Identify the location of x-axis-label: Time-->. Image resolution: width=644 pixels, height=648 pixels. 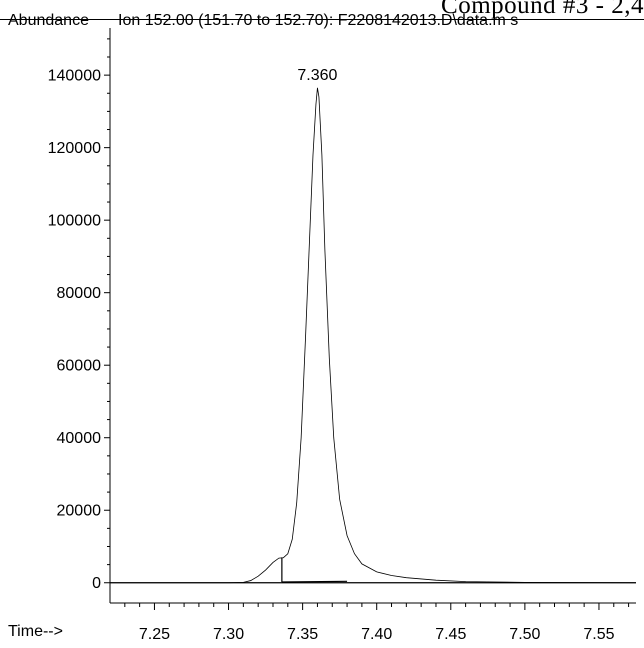
(35, 631).